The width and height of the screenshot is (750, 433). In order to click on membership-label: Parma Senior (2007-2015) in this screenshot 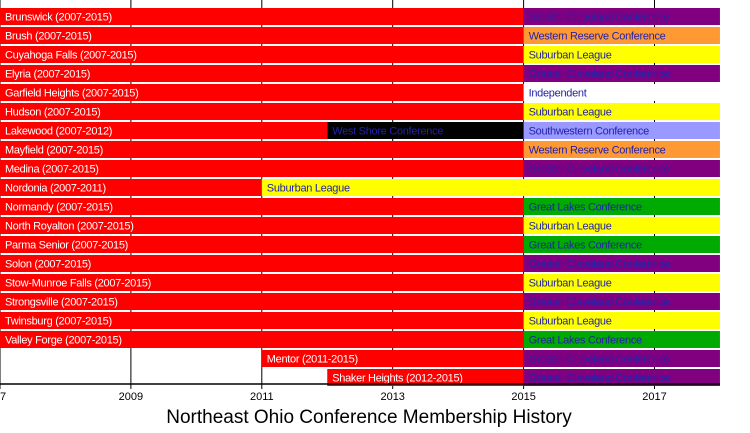, I will do `click(66, 246)`.